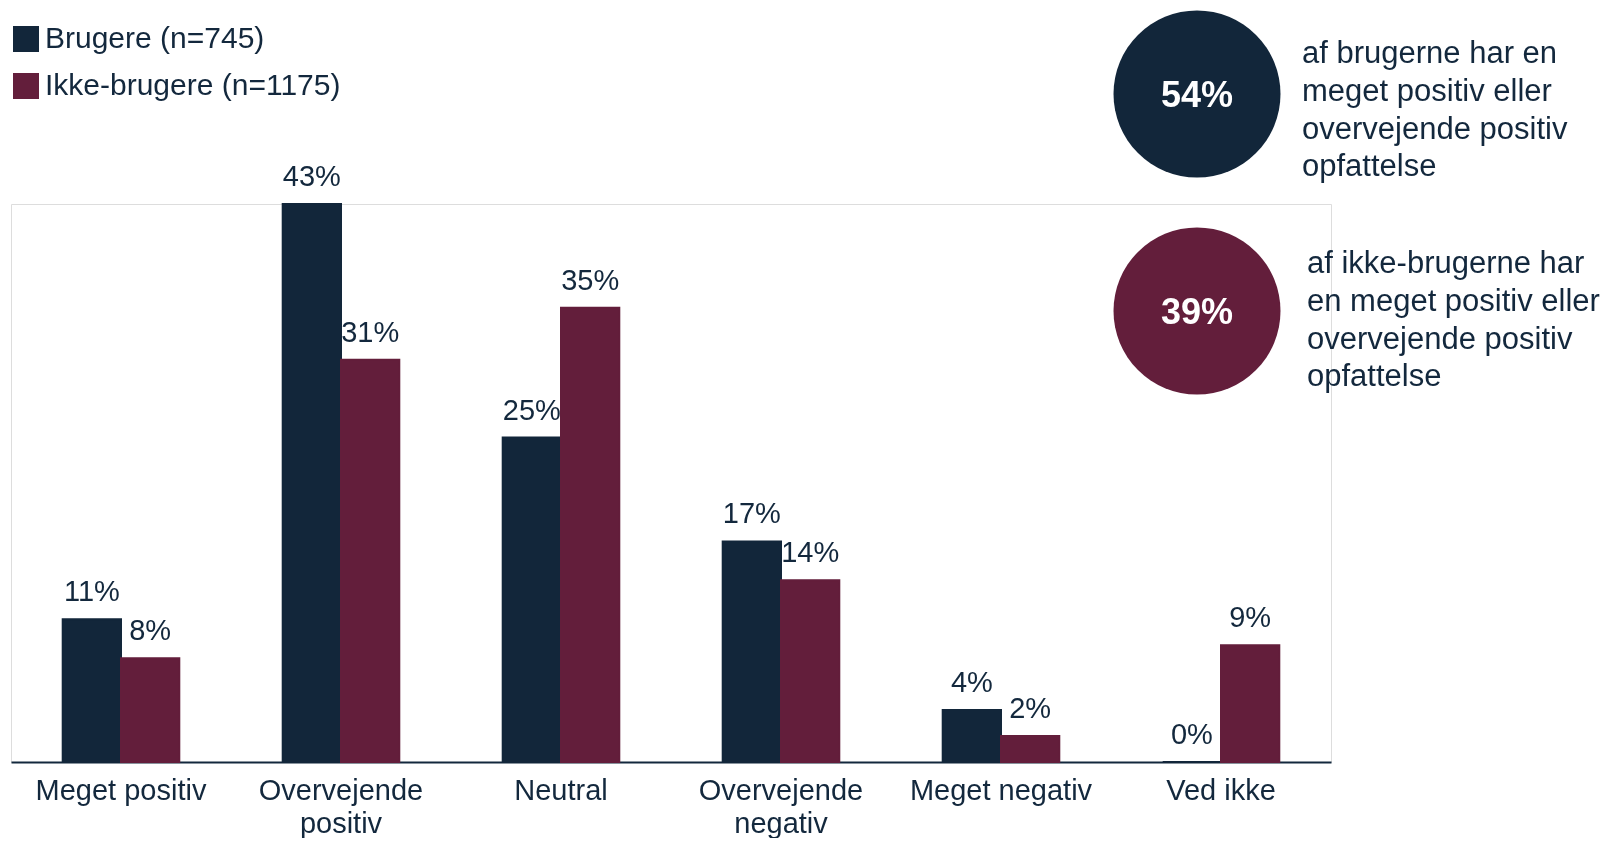 The image size is (1614, 843). Describe the element at coordinates (1197, 94) in the screenshot. I see `text: 54%` at that location.